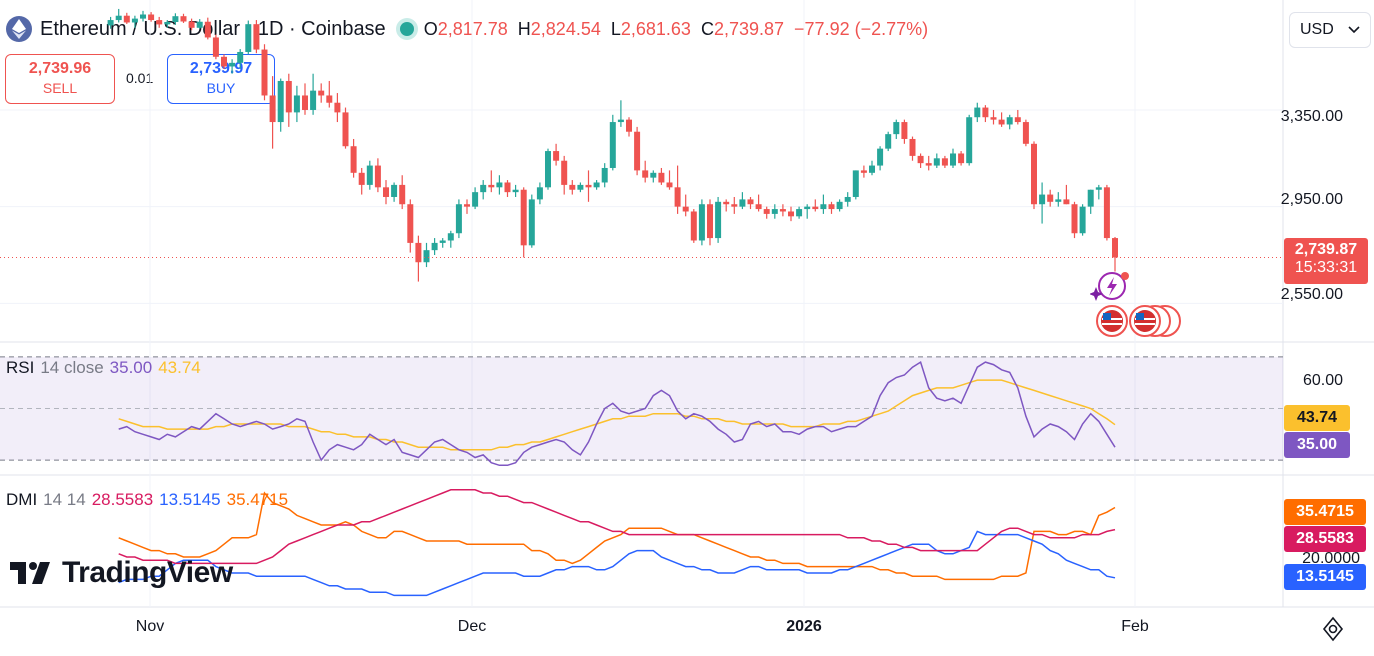 The height and width of the screenshot is (656, 1374). What do you see at coordinates (221, 88) in the screenshot?
I see `buy-label: BUY` at bounding box center [221, 88].